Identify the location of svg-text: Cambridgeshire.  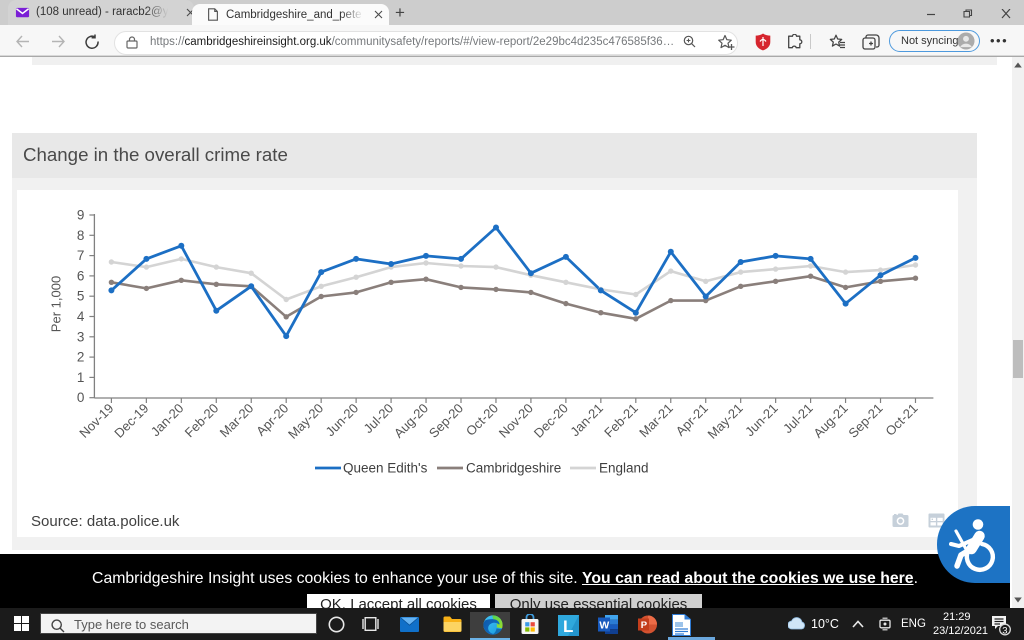
(513, 468).